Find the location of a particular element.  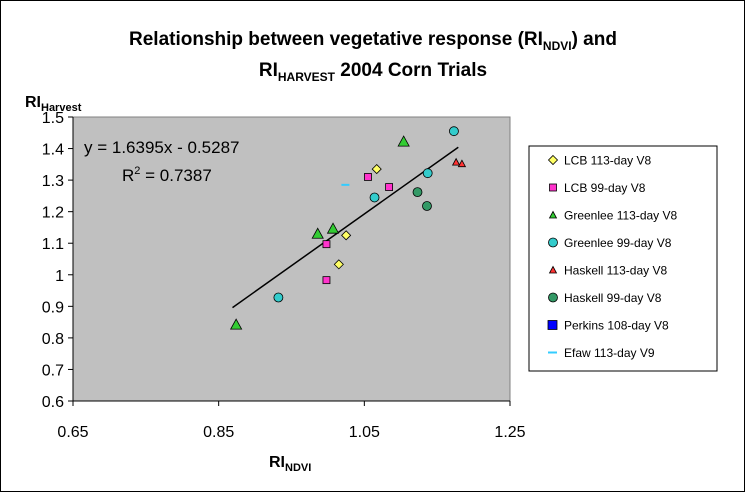

y-tick-label: 1.5 is located at coordinates (53, 118).